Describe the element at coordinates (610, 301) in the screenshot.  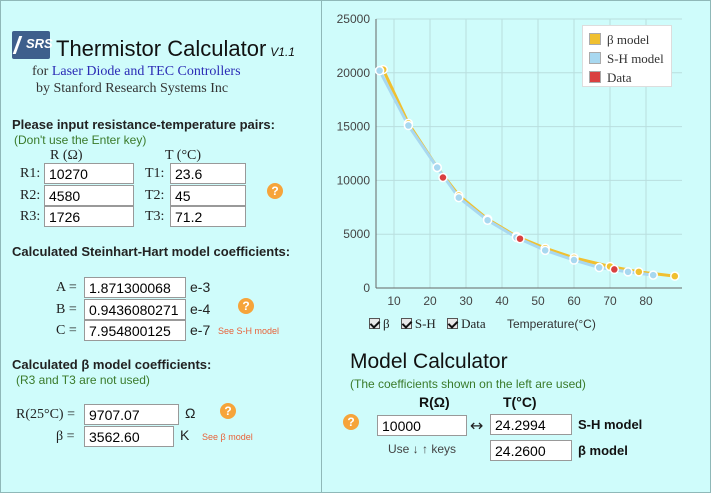
I see `x-tick-label: 70` at that location.